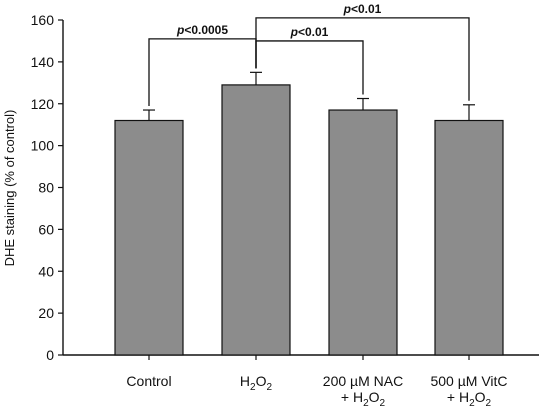 Image resolution: width=539 pixels, height=411 pixels. I want to click on y-tick-label: 40, so click(46, 271).